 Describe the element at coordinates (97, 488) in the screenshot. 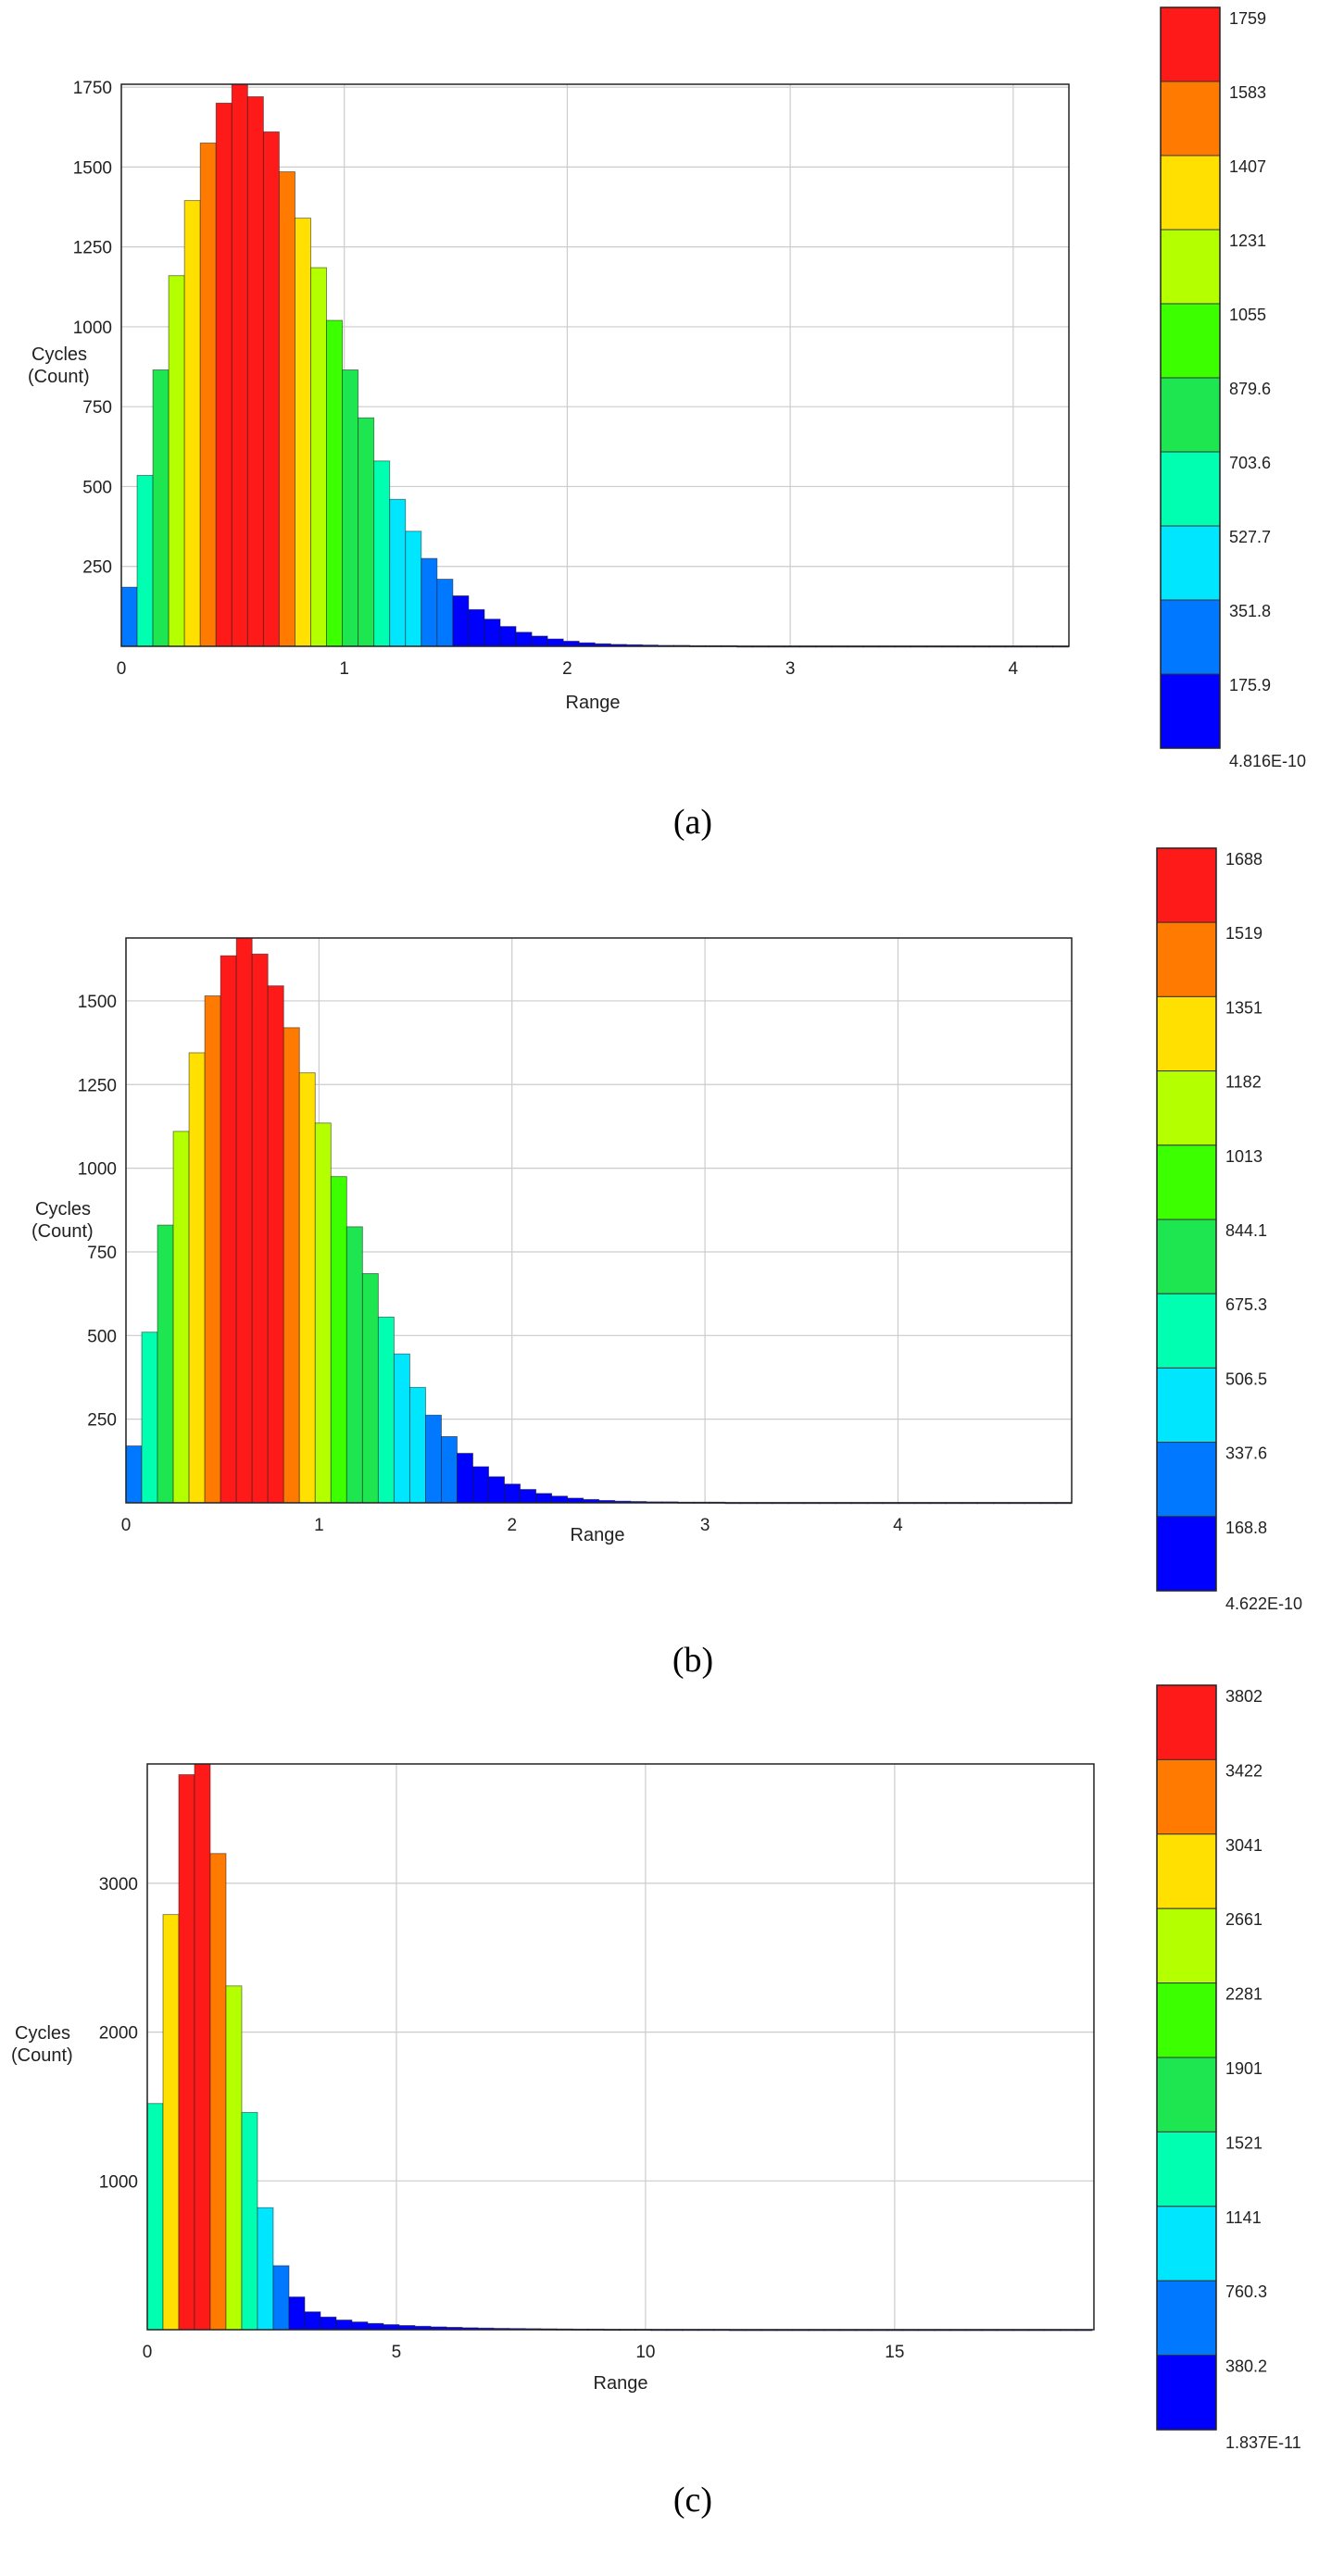

I see `y-tick-label: 500` at that location.